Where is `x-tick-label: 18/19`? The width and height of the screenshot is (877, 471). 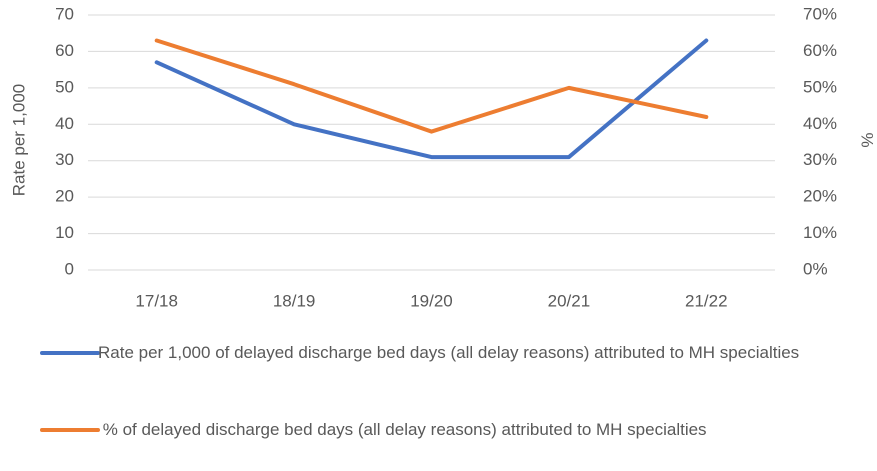 x-tick-label: 18/19 is located at coordinates (294, 300).